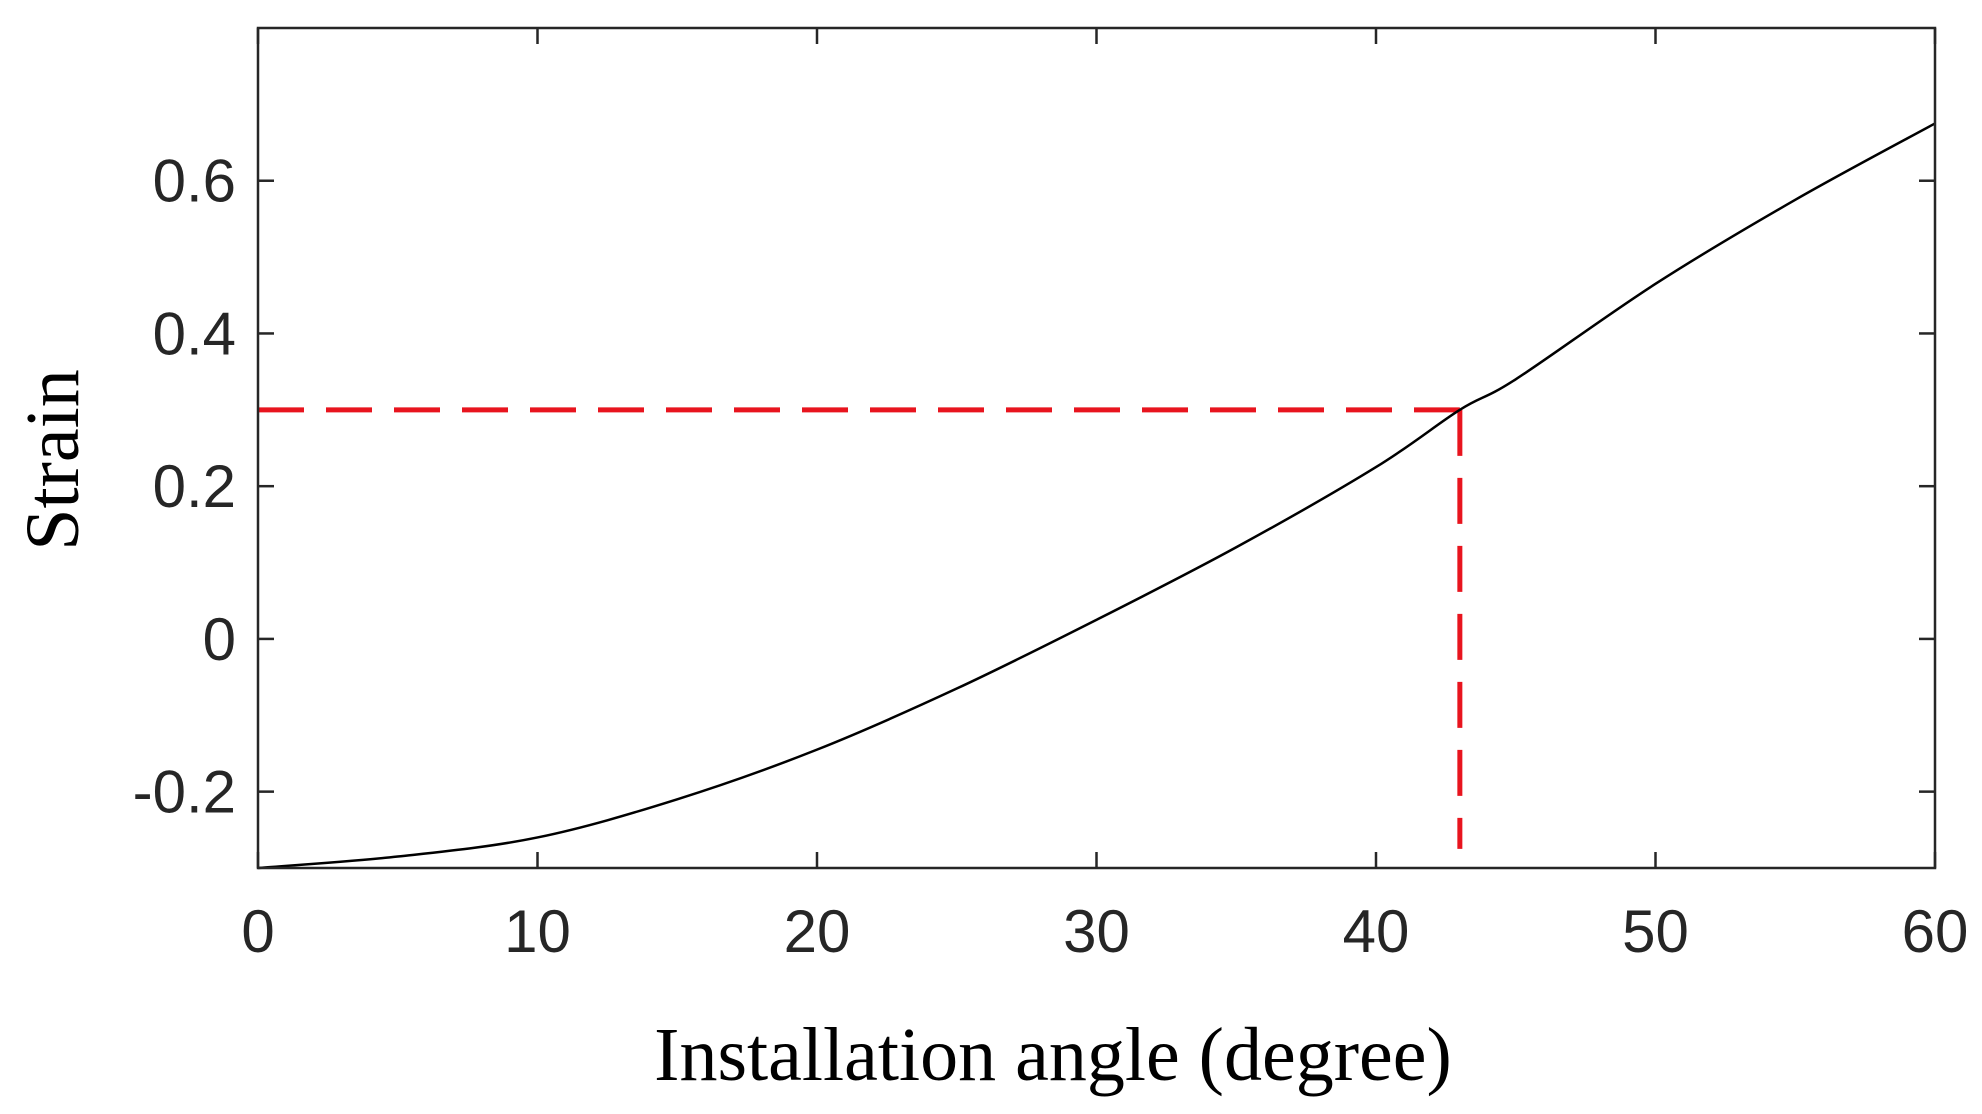  I want to click on x-tick-label-4: 40, so click(1376, 931).